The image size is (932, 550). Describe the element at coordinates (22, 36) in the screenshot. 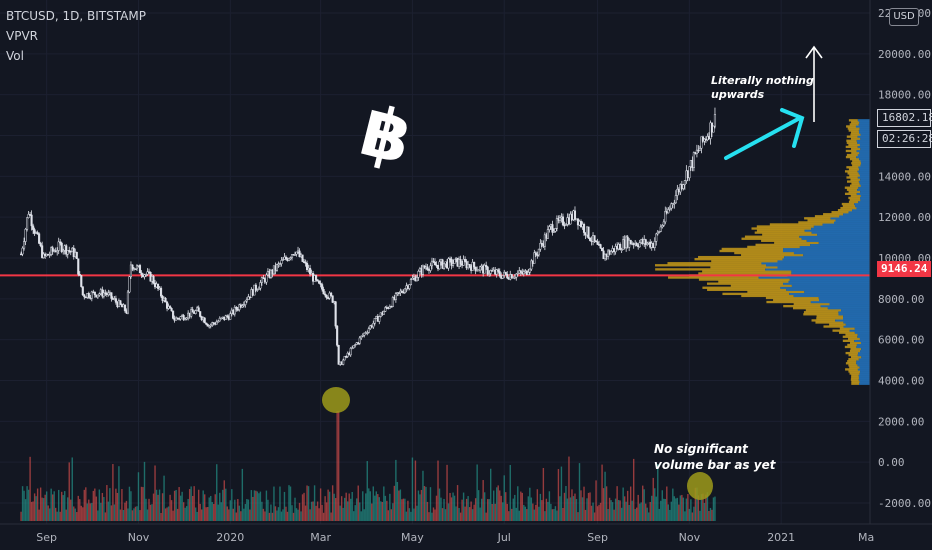

I see `indicator-vpvr: VPVR` at that location.